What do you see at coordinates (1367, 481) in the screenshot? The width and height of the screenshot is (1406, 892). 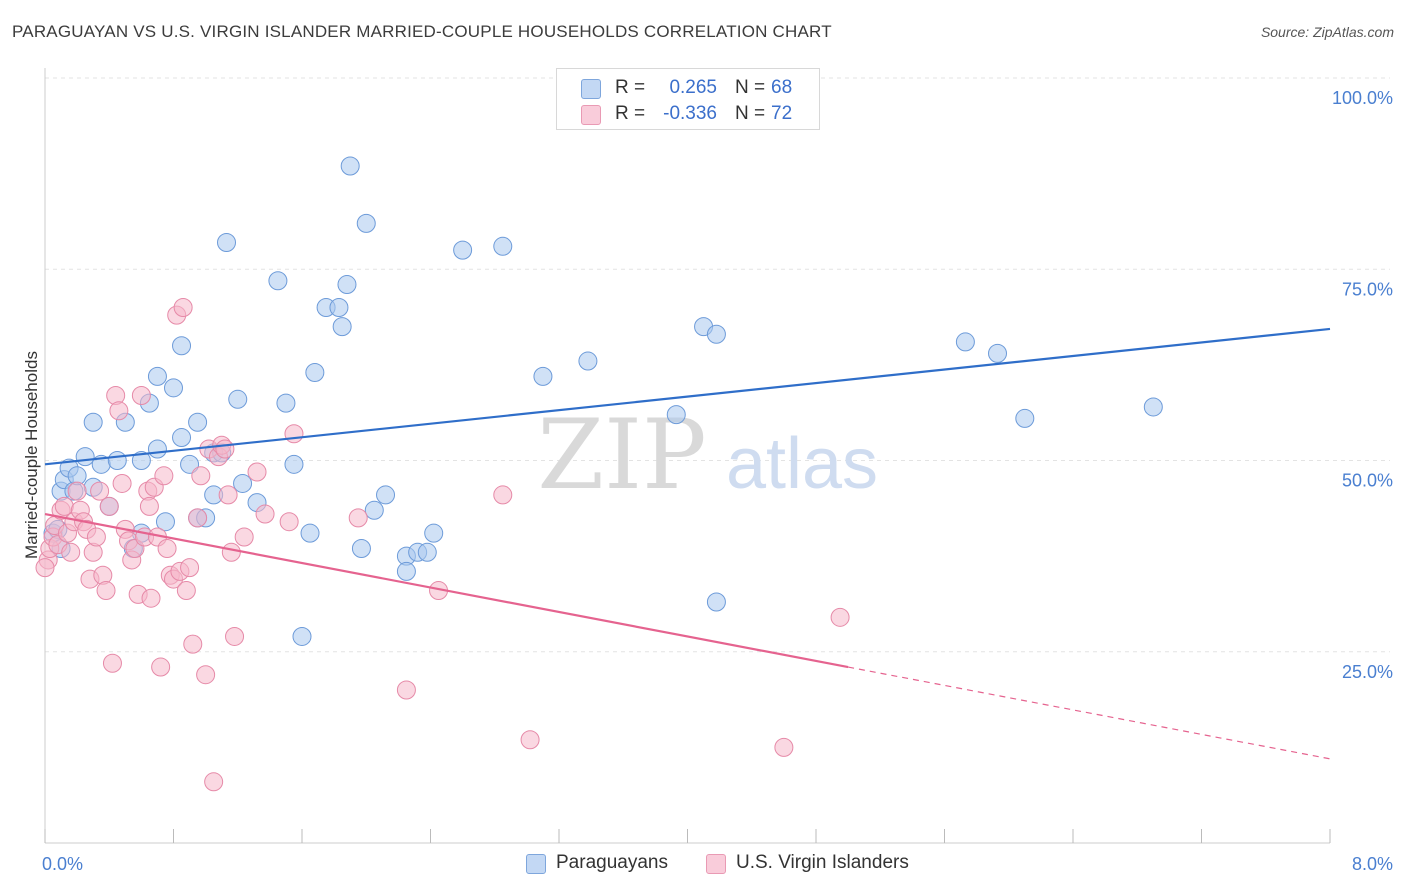 I see `y-tick-label: 50.0%` at bounding box center [1367, 481].